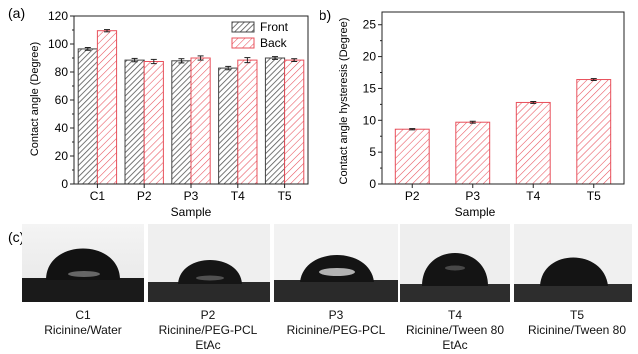  Describe the element at coordinates (274, 27) in the screenshot. I see `legend-label-front: Front` at that location.